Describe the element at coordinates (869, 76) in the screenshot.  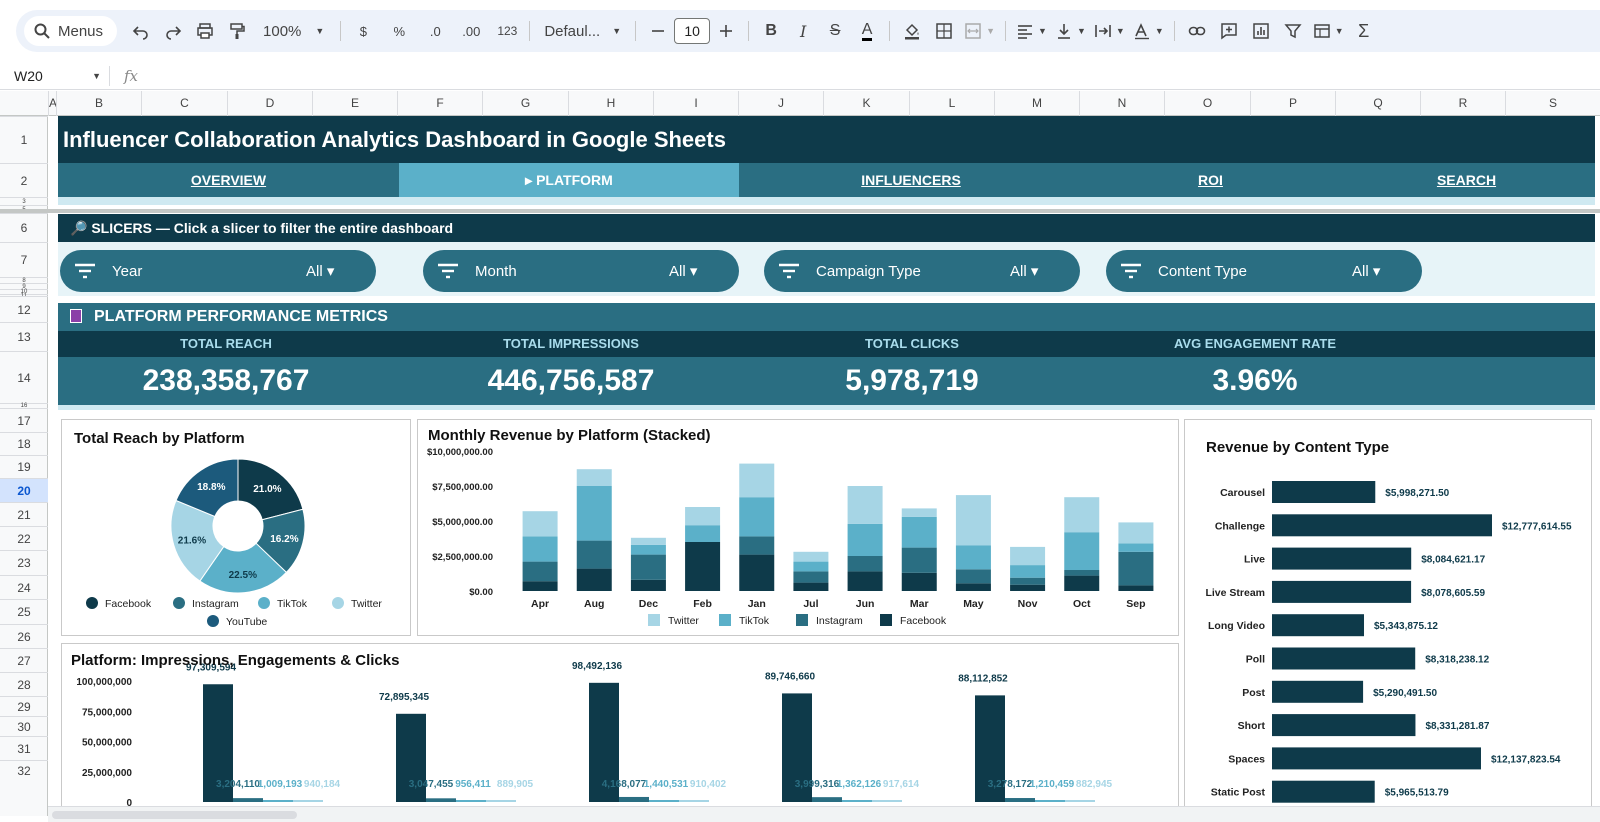
I see `formula-input` at that location.